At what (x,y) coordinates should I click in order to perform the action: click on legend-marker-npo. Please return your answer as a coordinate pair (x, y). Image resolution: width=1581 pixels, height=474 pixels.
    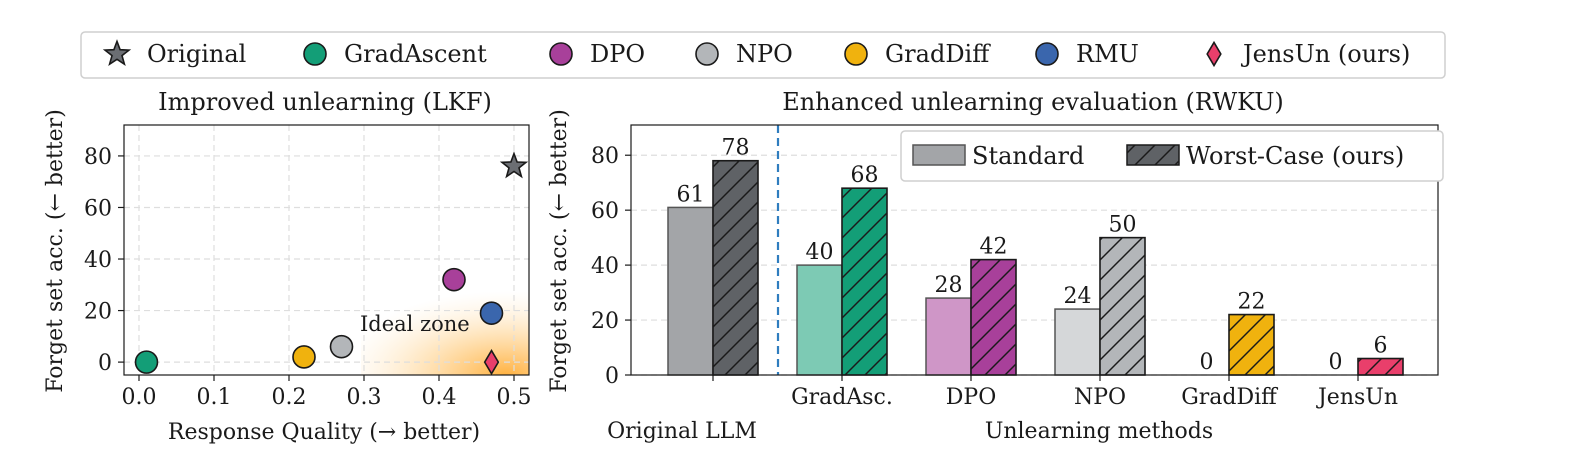
    Looking at the image, I should click on (707, 54).